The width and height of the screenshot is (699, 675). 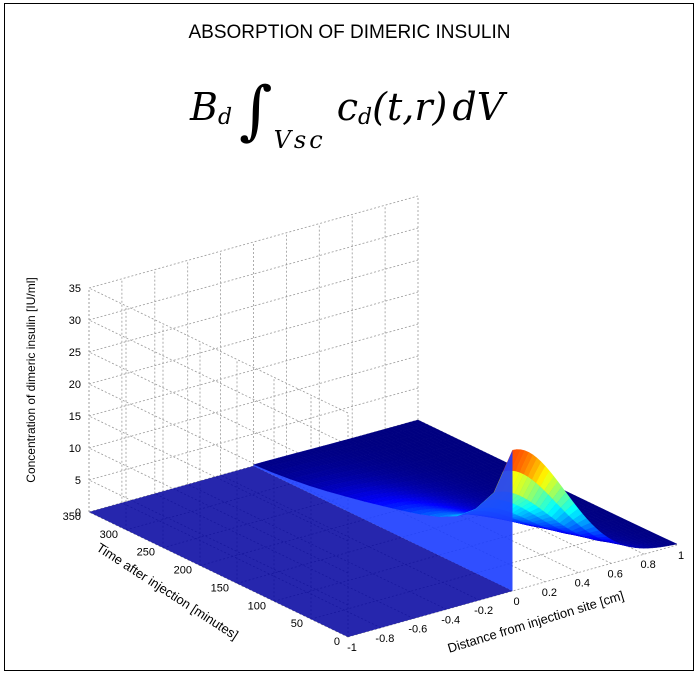 What do you see at coordinates (450, 620) in the screenshot?
I see `x-tick-label: -0.4` at bounding box center [450, 620].